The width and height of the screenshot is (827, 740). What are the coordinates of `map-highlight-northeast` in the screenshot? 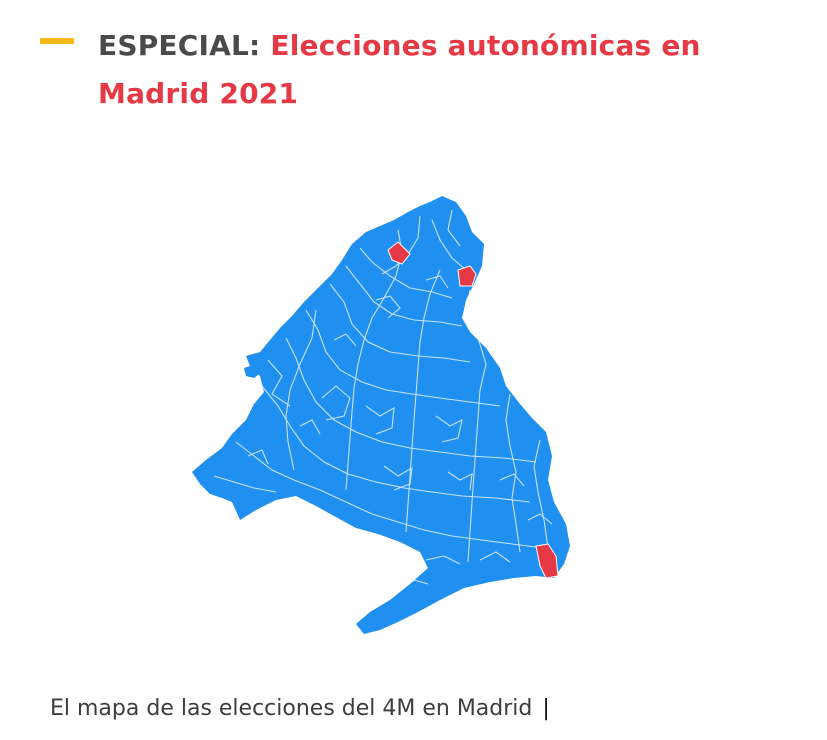 It's located at (467, 276).